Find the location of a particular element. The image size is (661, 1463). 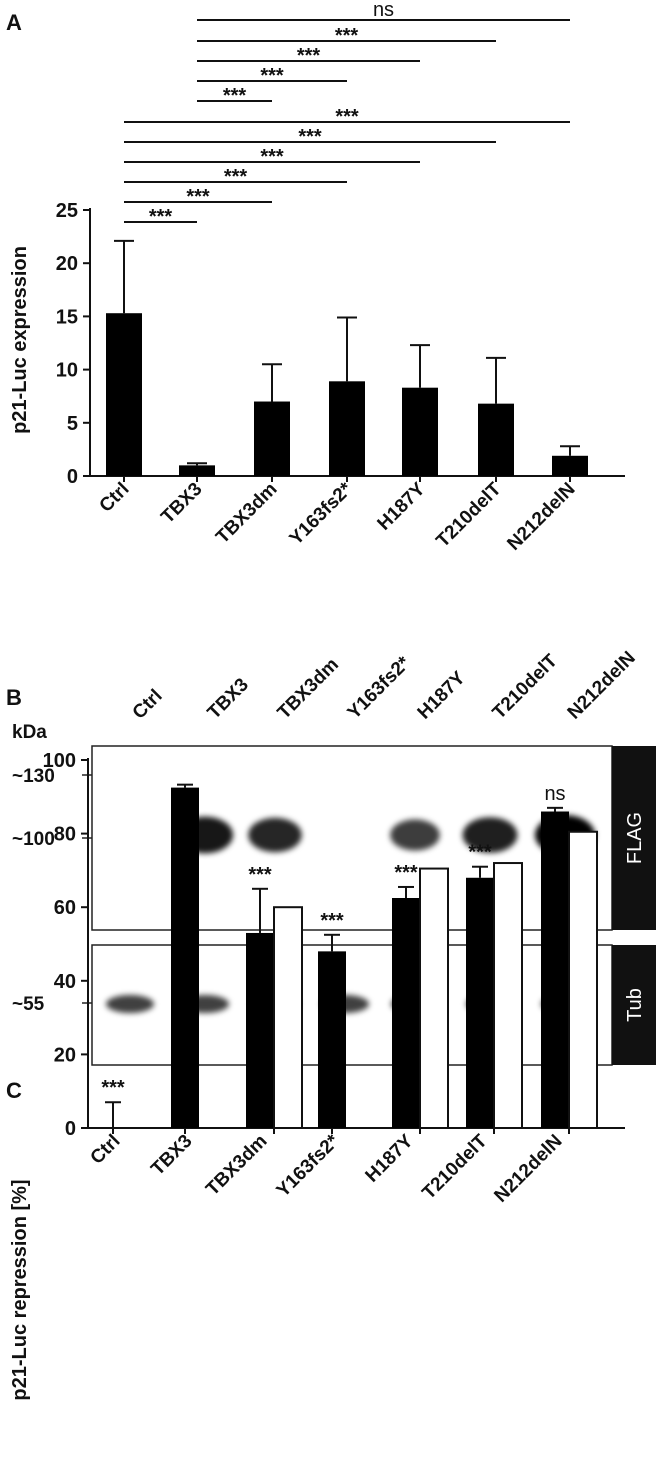

chart-c-bar-filled-y163fs2 is located at coordinates (332, 1039).